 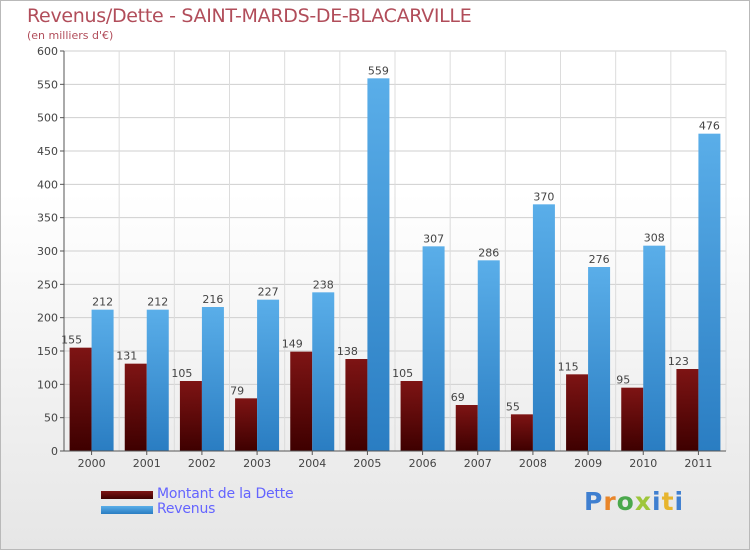 What do you see at coordinates (634, 501) in the screenshot?
I see `brand-logo: Proxiti` at bounding box center [634, 501].